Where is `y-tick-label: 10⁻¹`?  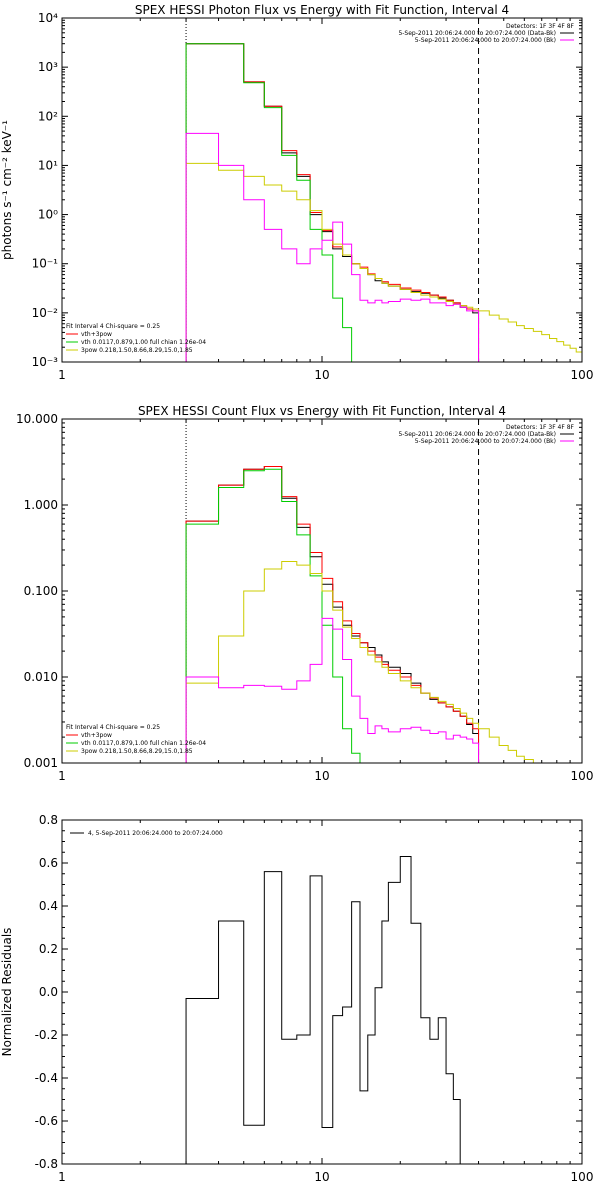
y-tick-label: 10⁻¹ is located at coordinates (45, 264).